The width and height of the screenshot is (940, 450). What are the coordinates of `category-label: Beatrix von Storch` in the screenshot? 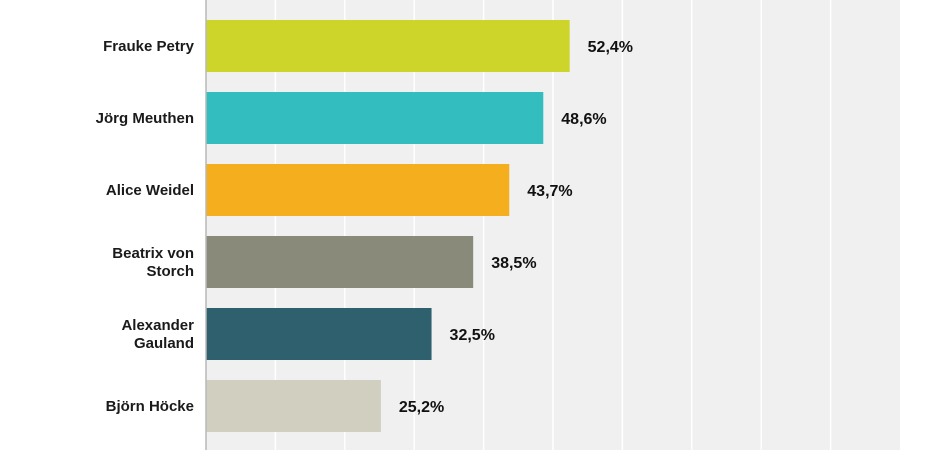 It's located at (153, 262).